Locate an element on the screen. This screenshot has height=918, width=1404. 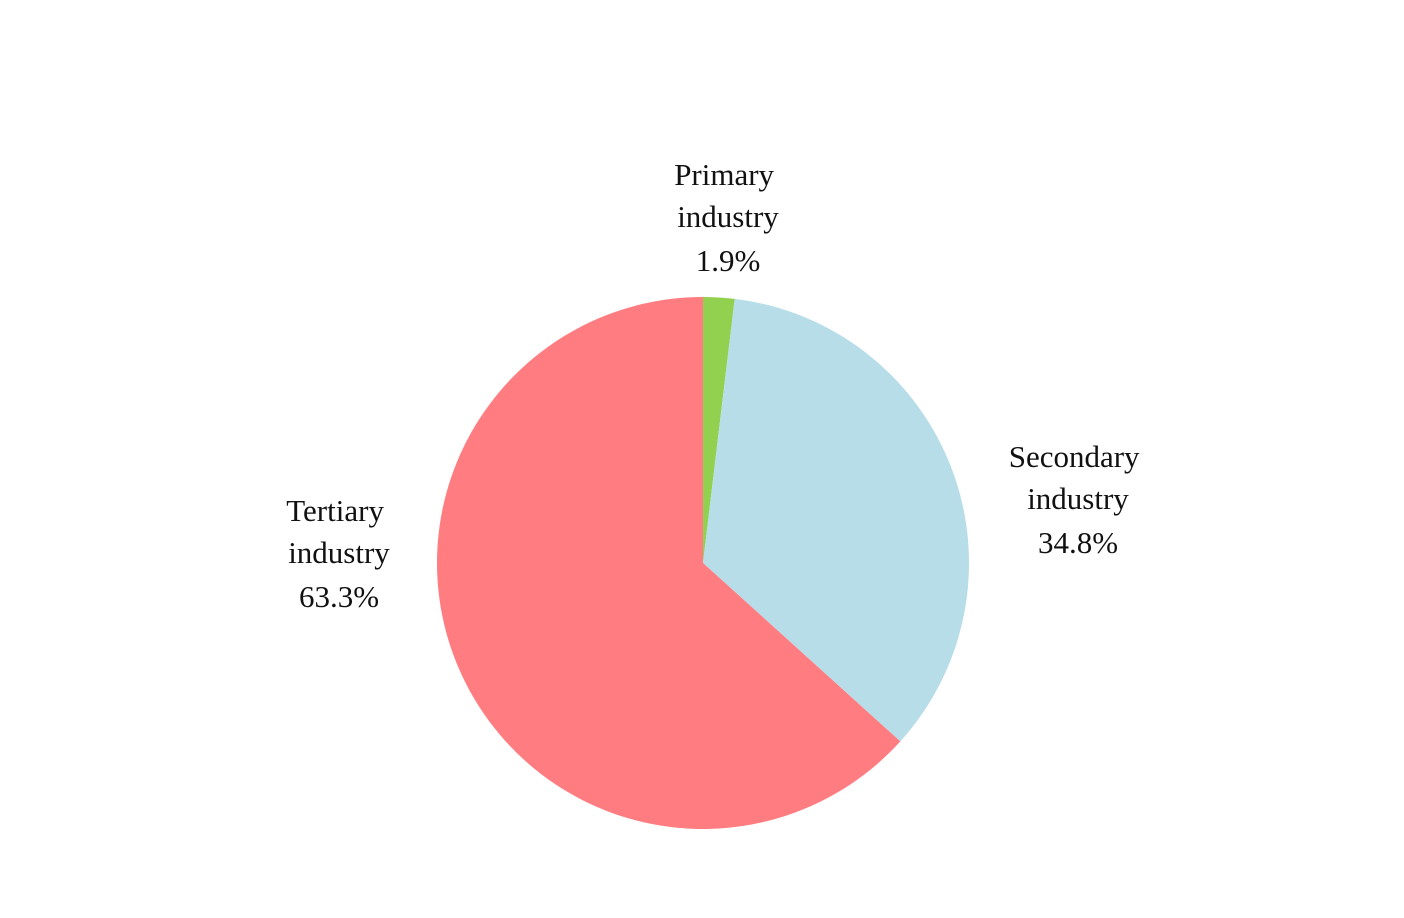
slice-label: Tertiary industry is located at coordinates (338, 531).